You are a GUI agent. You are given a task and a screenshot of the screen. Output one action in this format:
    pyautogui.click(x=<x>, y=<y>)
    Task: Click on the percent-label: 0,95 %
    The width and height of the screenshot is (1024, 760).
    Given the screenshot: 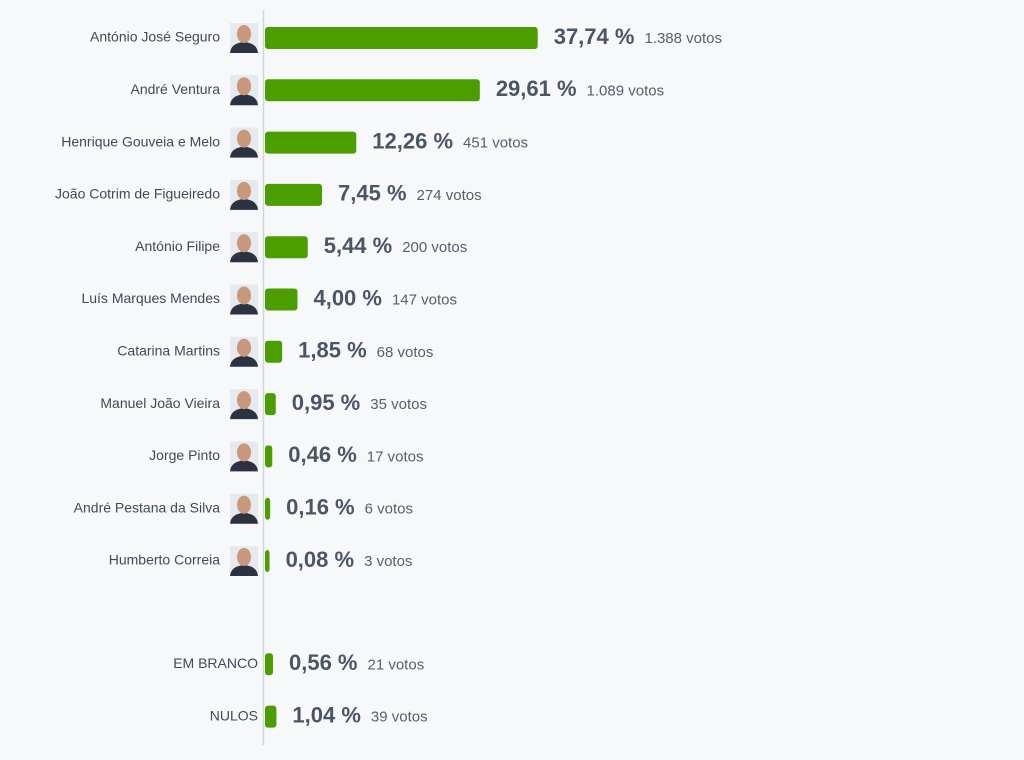 What is the action you would take?
    pyautogui.click(x=326, y=402)
    